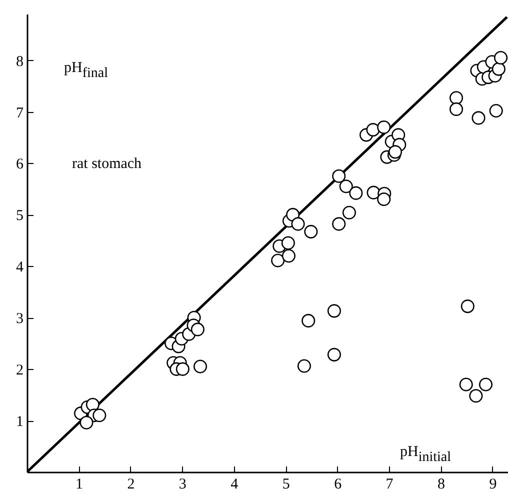  What do you see at coordinates (20, 164) in the screenshot?
I see `y-tick-label: 6` at bounding box center [20, 164].